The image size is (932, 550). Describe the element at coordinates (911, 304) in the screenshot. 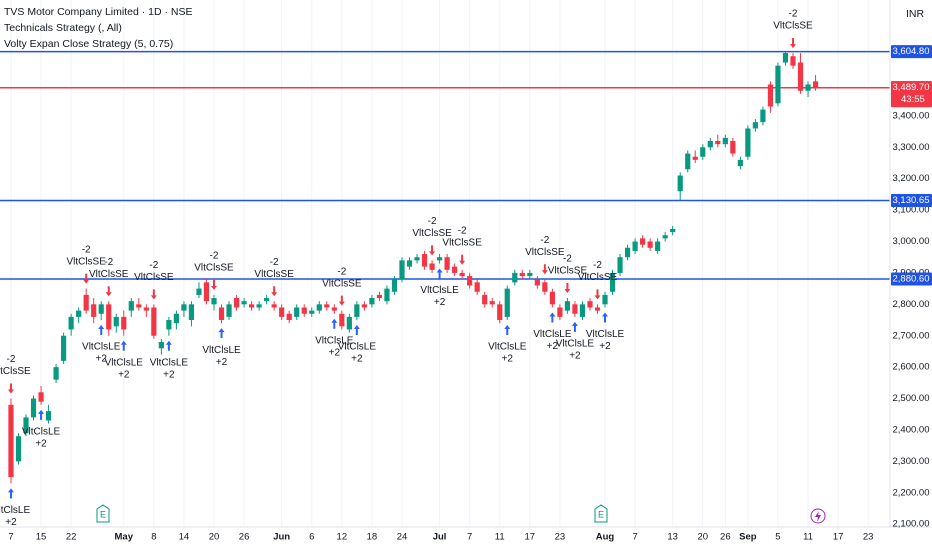

I see `y-tick-label: 2,800.00` at that location.